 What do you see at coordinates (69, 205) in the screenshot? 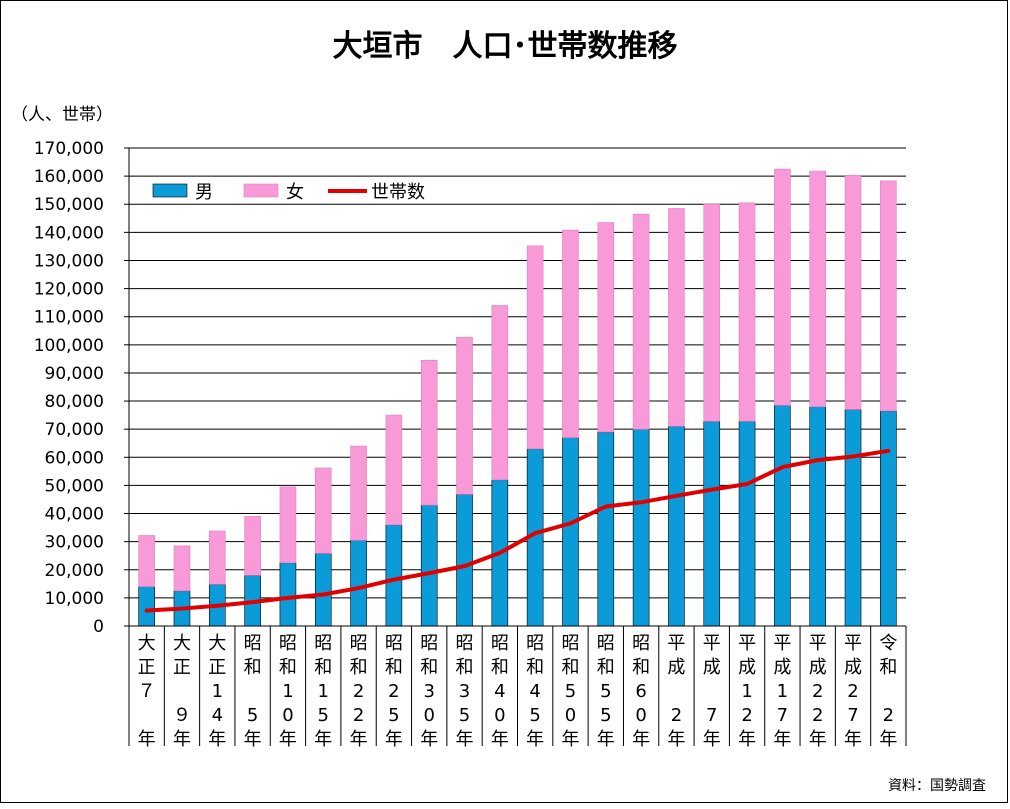
I see `y-tick-label: 150,000` at bounding box center [69, 205].